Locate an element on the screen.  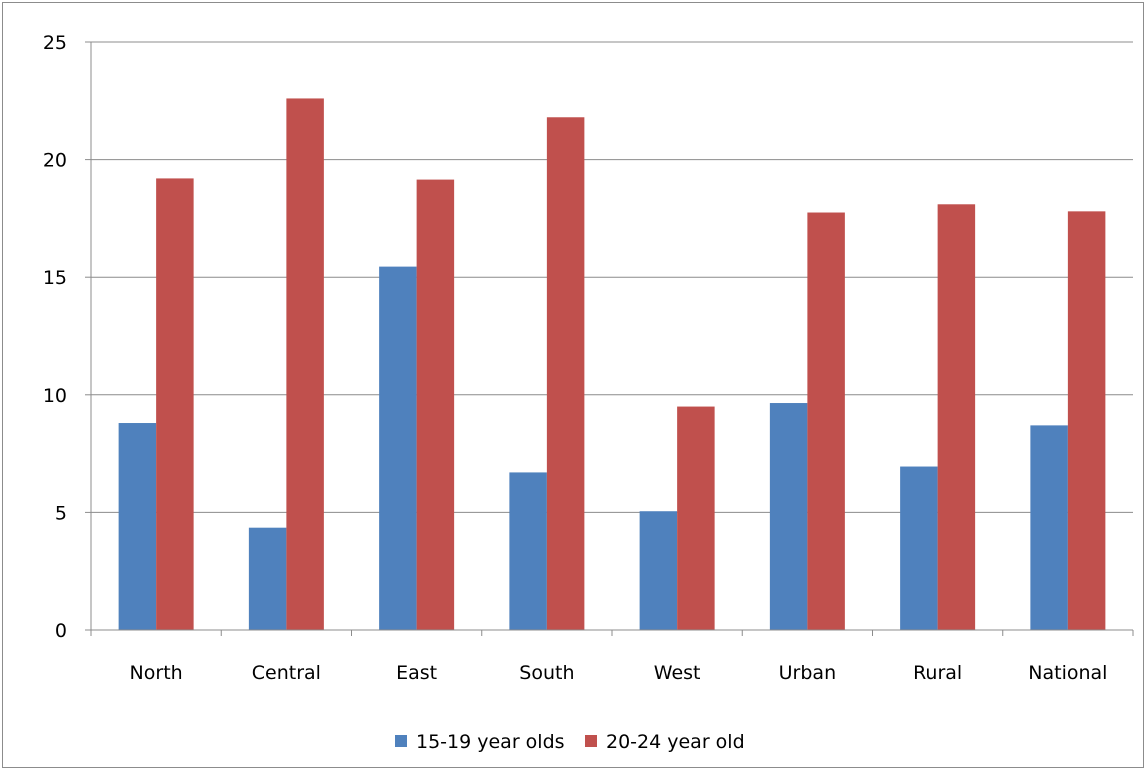
y-tick-label: 5 is located at coordinates (61, 513).